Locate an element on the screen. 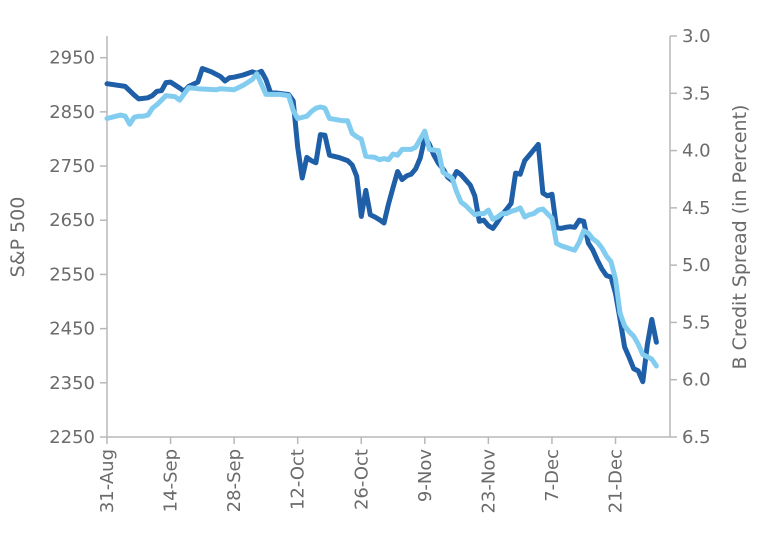 The image size is (768, 553). left-y-tick-label: 2950 is located at coordinates (72, 58).